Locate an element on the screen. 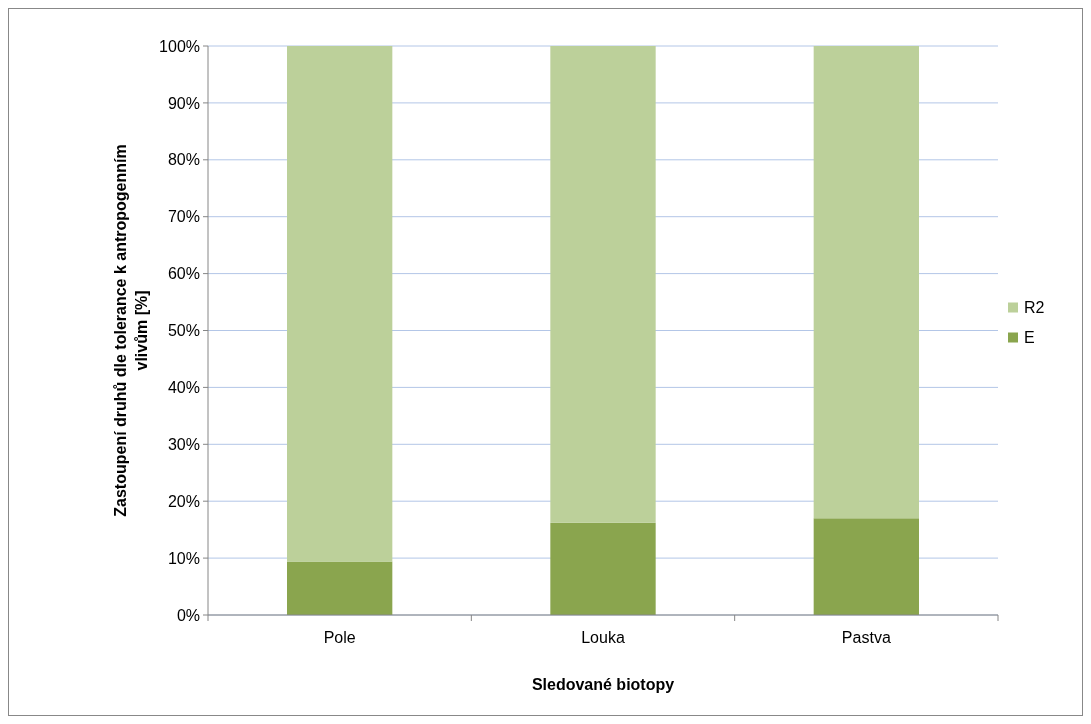 This screenshot has width=1091, height=724. y-axis-title: Zastoupení druhů dle tolerance k antropogenním vlivům [%] is located at coordinates (131, 330).